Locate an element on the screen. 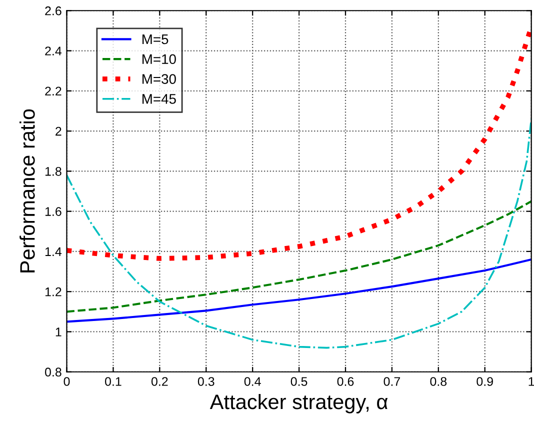 The height and width of the screenshot is (425, 534). line-series is located at coordinates (299, 290).